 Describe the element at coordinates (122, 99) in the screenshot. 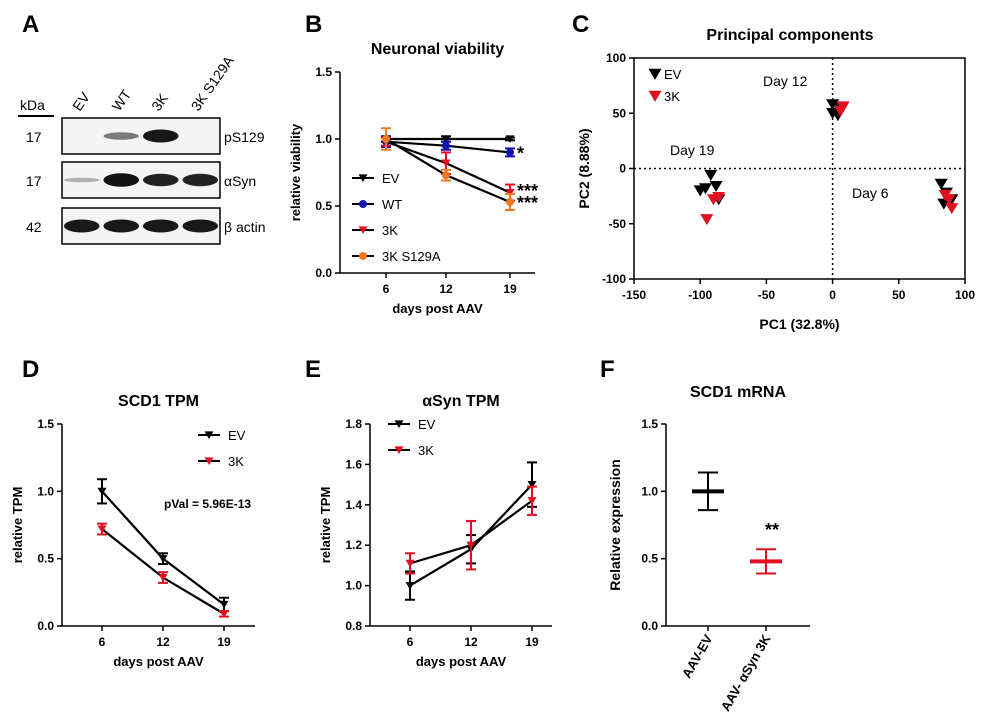

I see `lane-label: WT` at that location.